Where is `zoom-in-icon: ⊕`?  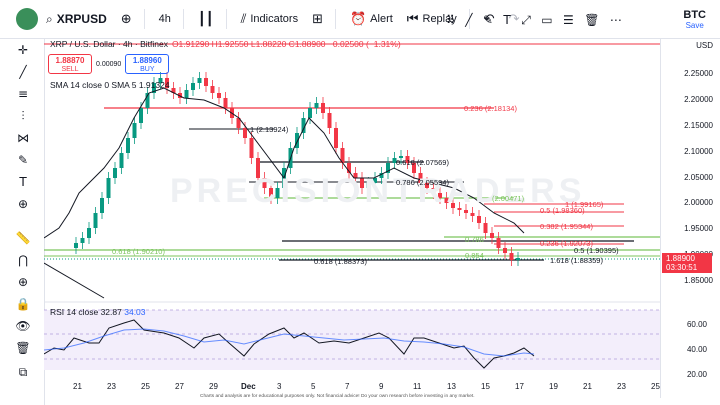
zoom-in-icon: ⊕ is located at coordinates (23, 282).